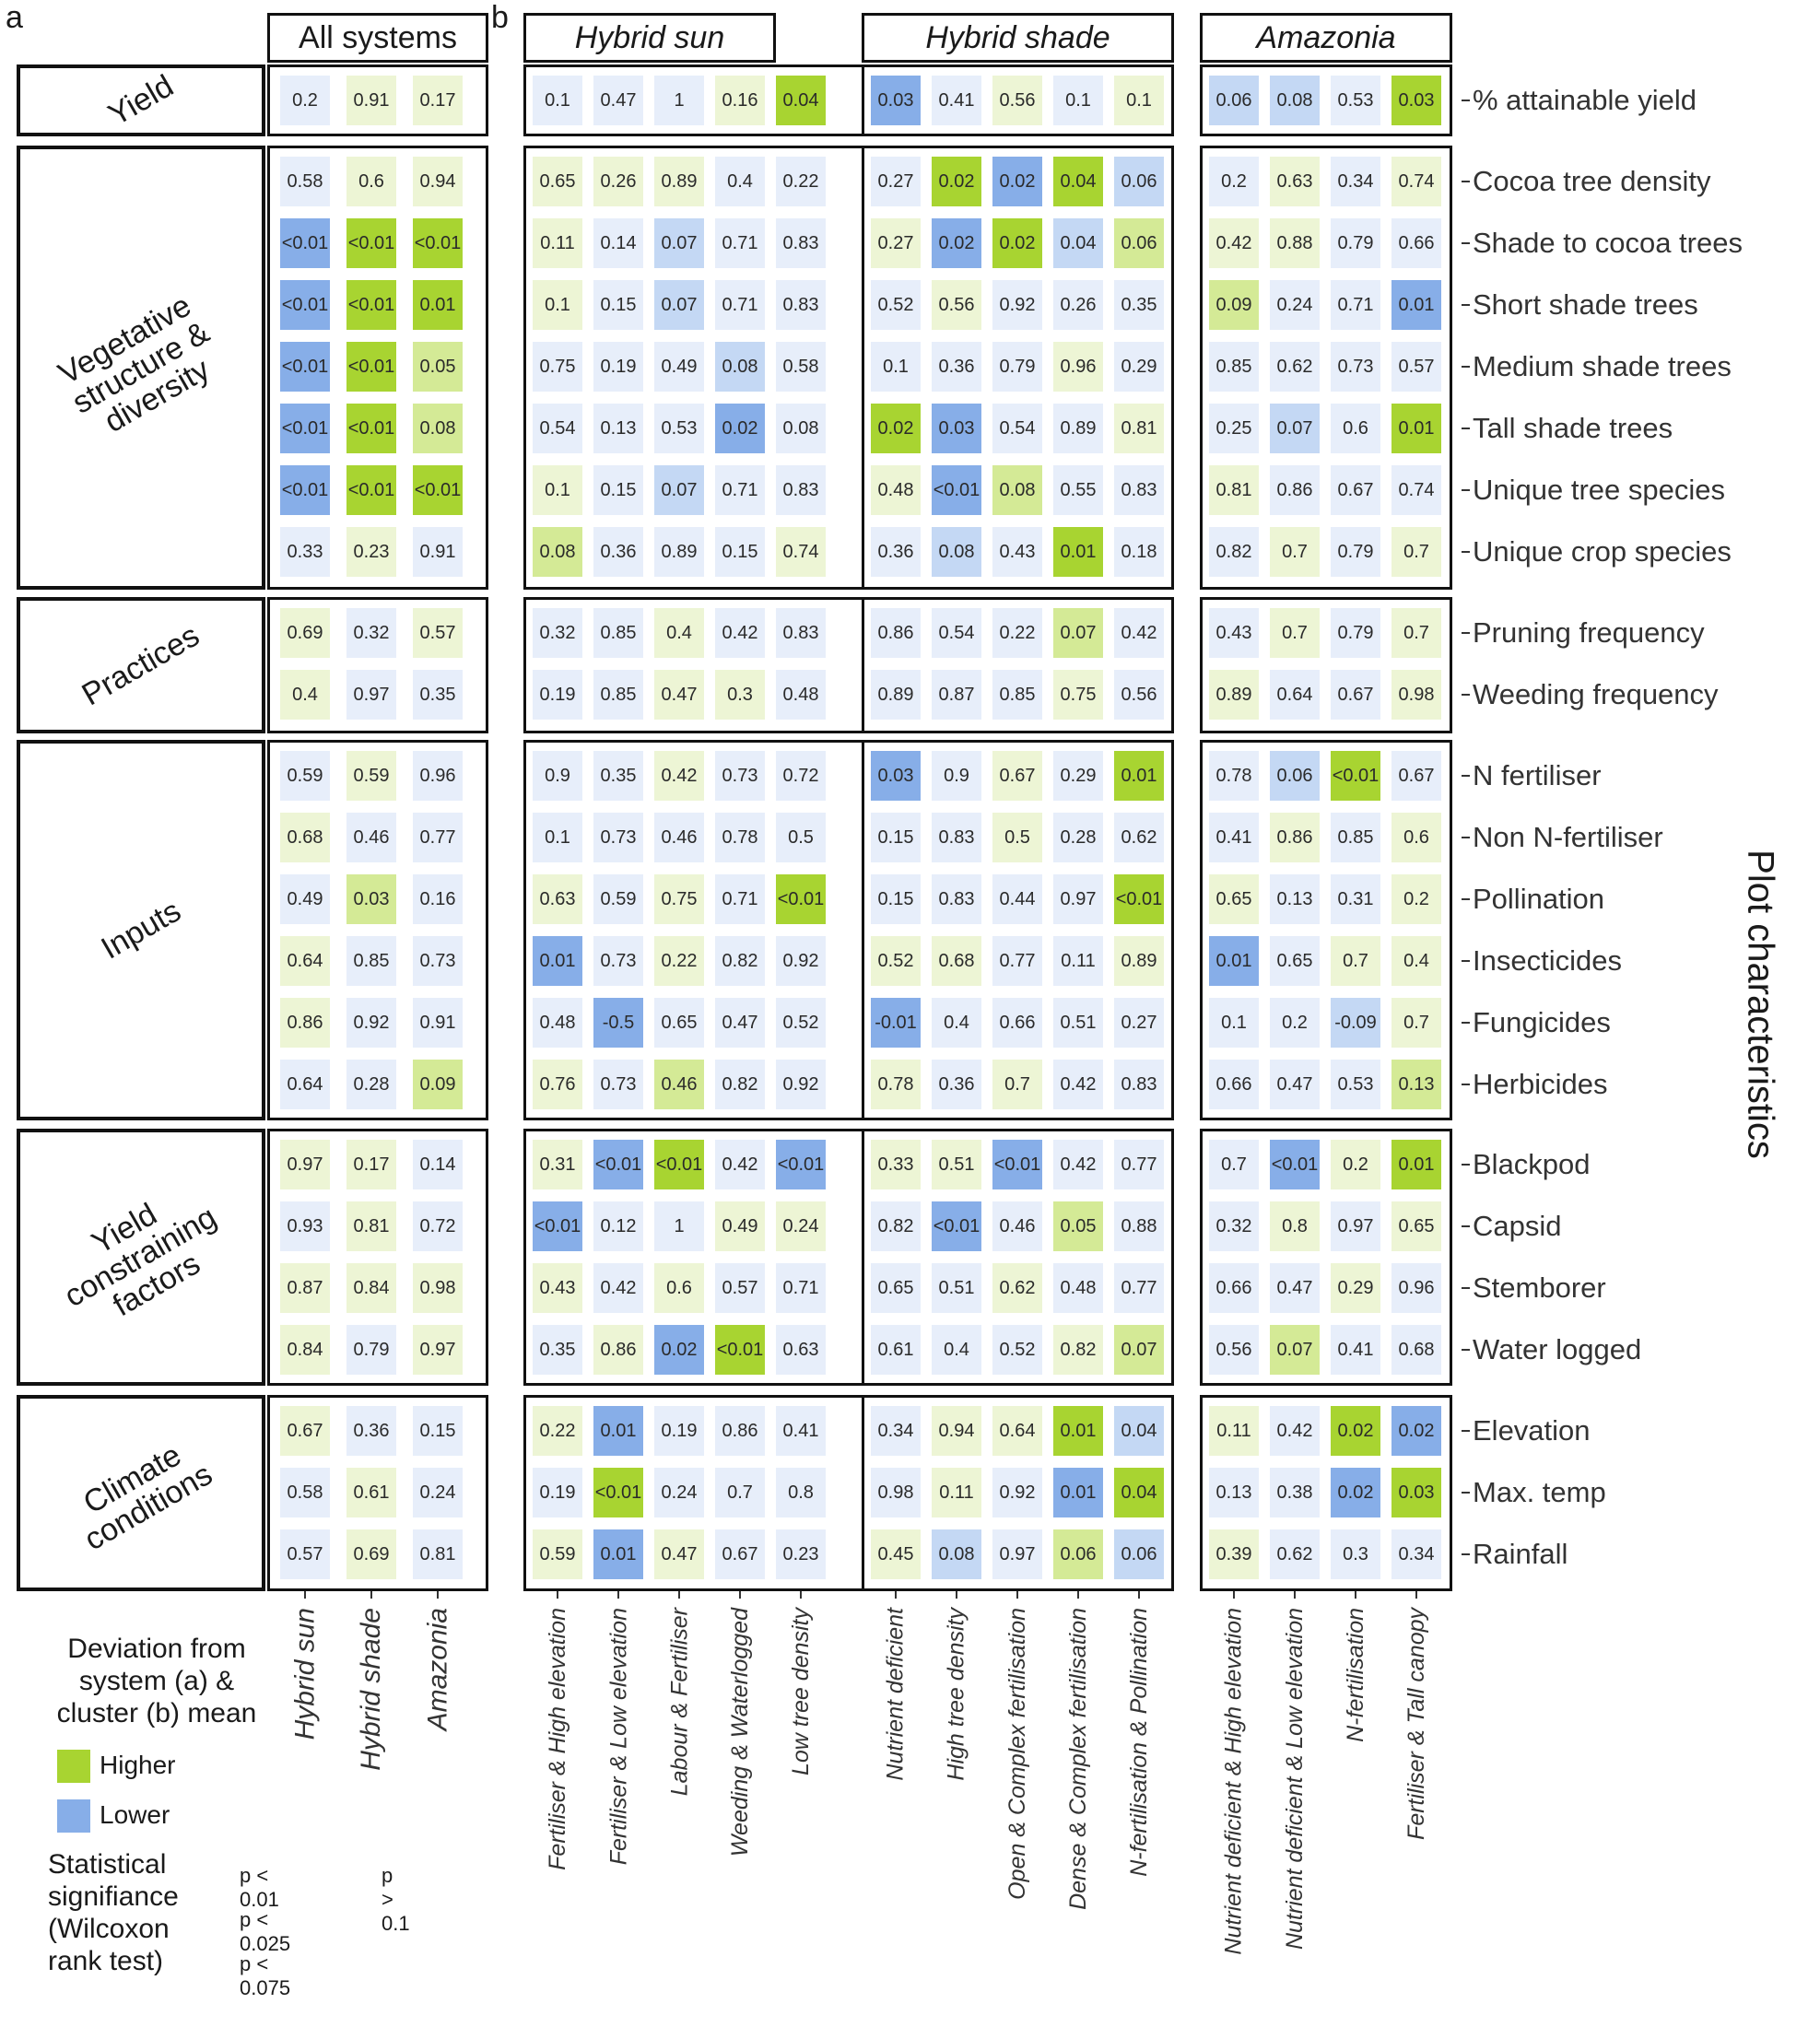 This screenshot has width=1820, height=2027. Describe the element at coordinates (618, 961) in the screenshot. I see `heatmap-cell: 0.73` at that location.